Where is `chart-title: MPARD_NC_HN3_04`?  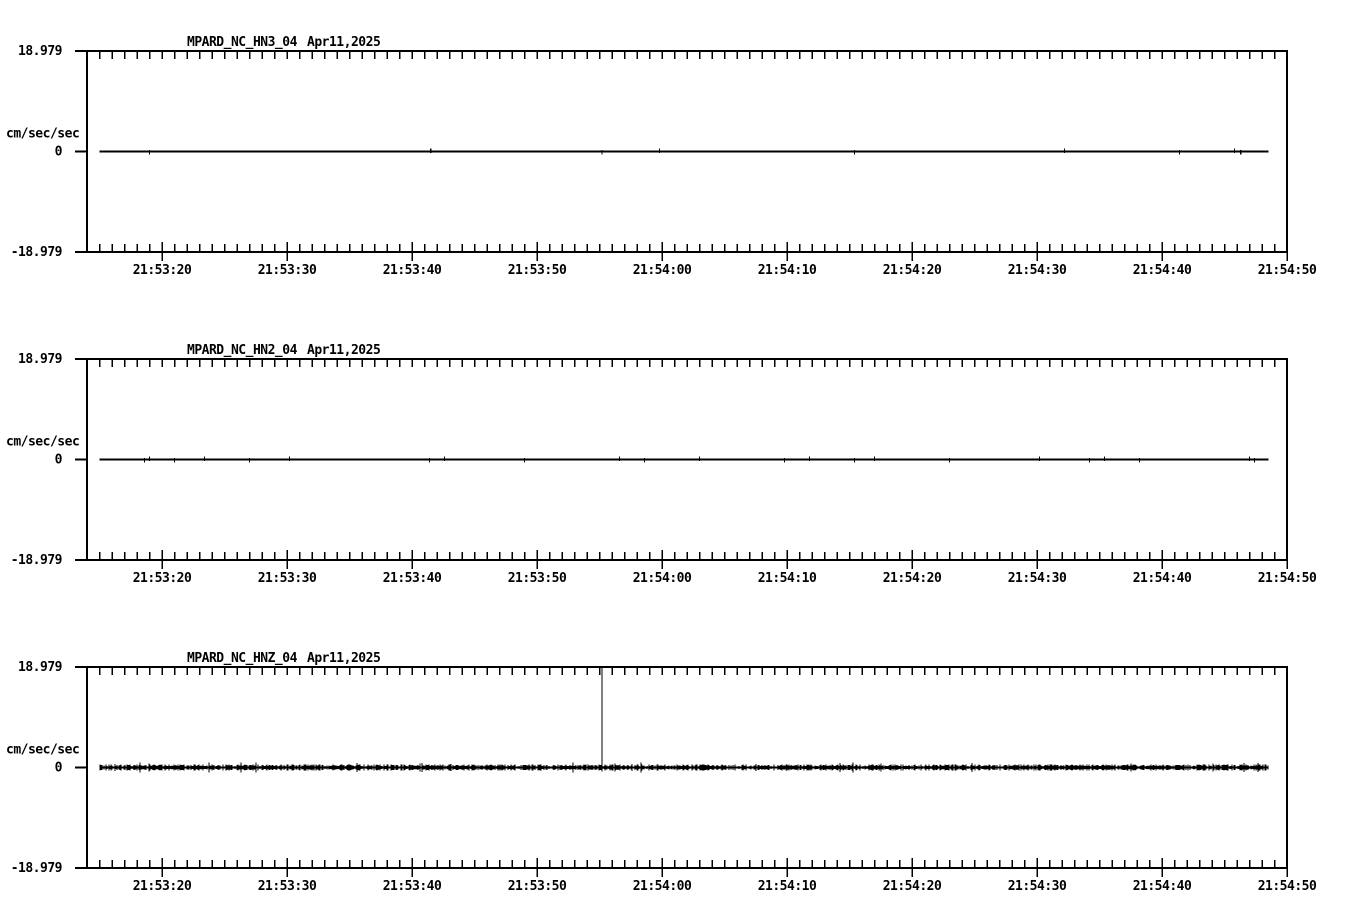
chart-title: MPARD_NC_HN3_04 is located at coordinates (242, 42).